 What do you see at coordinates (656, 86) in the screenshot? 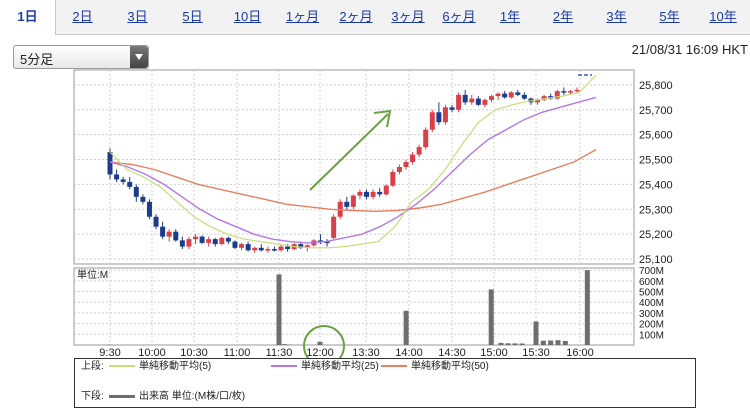
I see `price-ytick-0: 25,800` at bounding box center [656, 86].